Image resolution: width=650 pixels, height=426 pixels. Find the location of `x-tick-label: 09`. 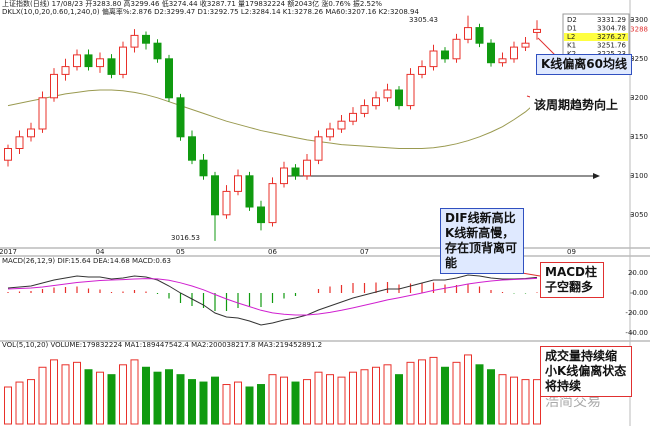

x-tick-label: 09 is located at coordinates (571, 252).